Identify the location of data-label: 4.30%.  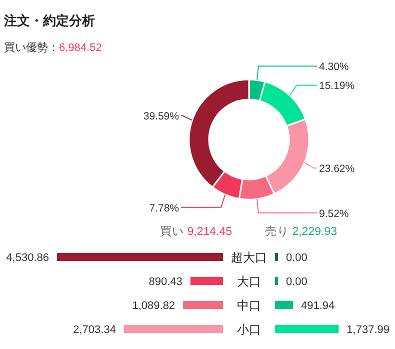
(334, 67).